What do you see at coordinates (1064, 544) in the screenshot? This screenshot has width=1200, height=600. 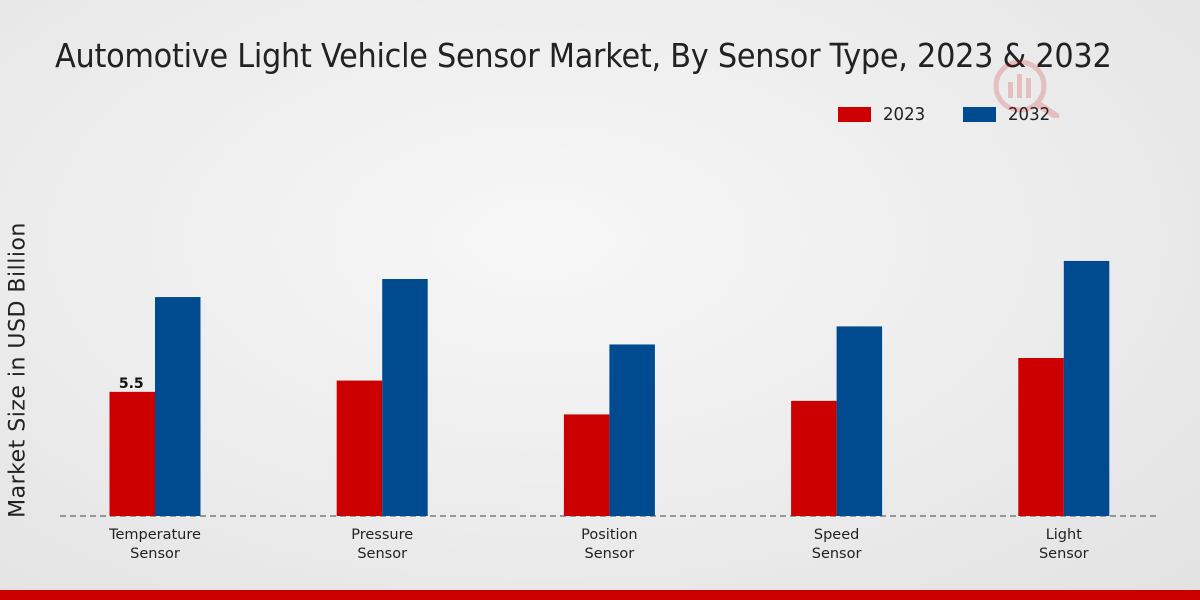 I see `x-tick-label: Light Sensor` at bounding box center [1064, 544].